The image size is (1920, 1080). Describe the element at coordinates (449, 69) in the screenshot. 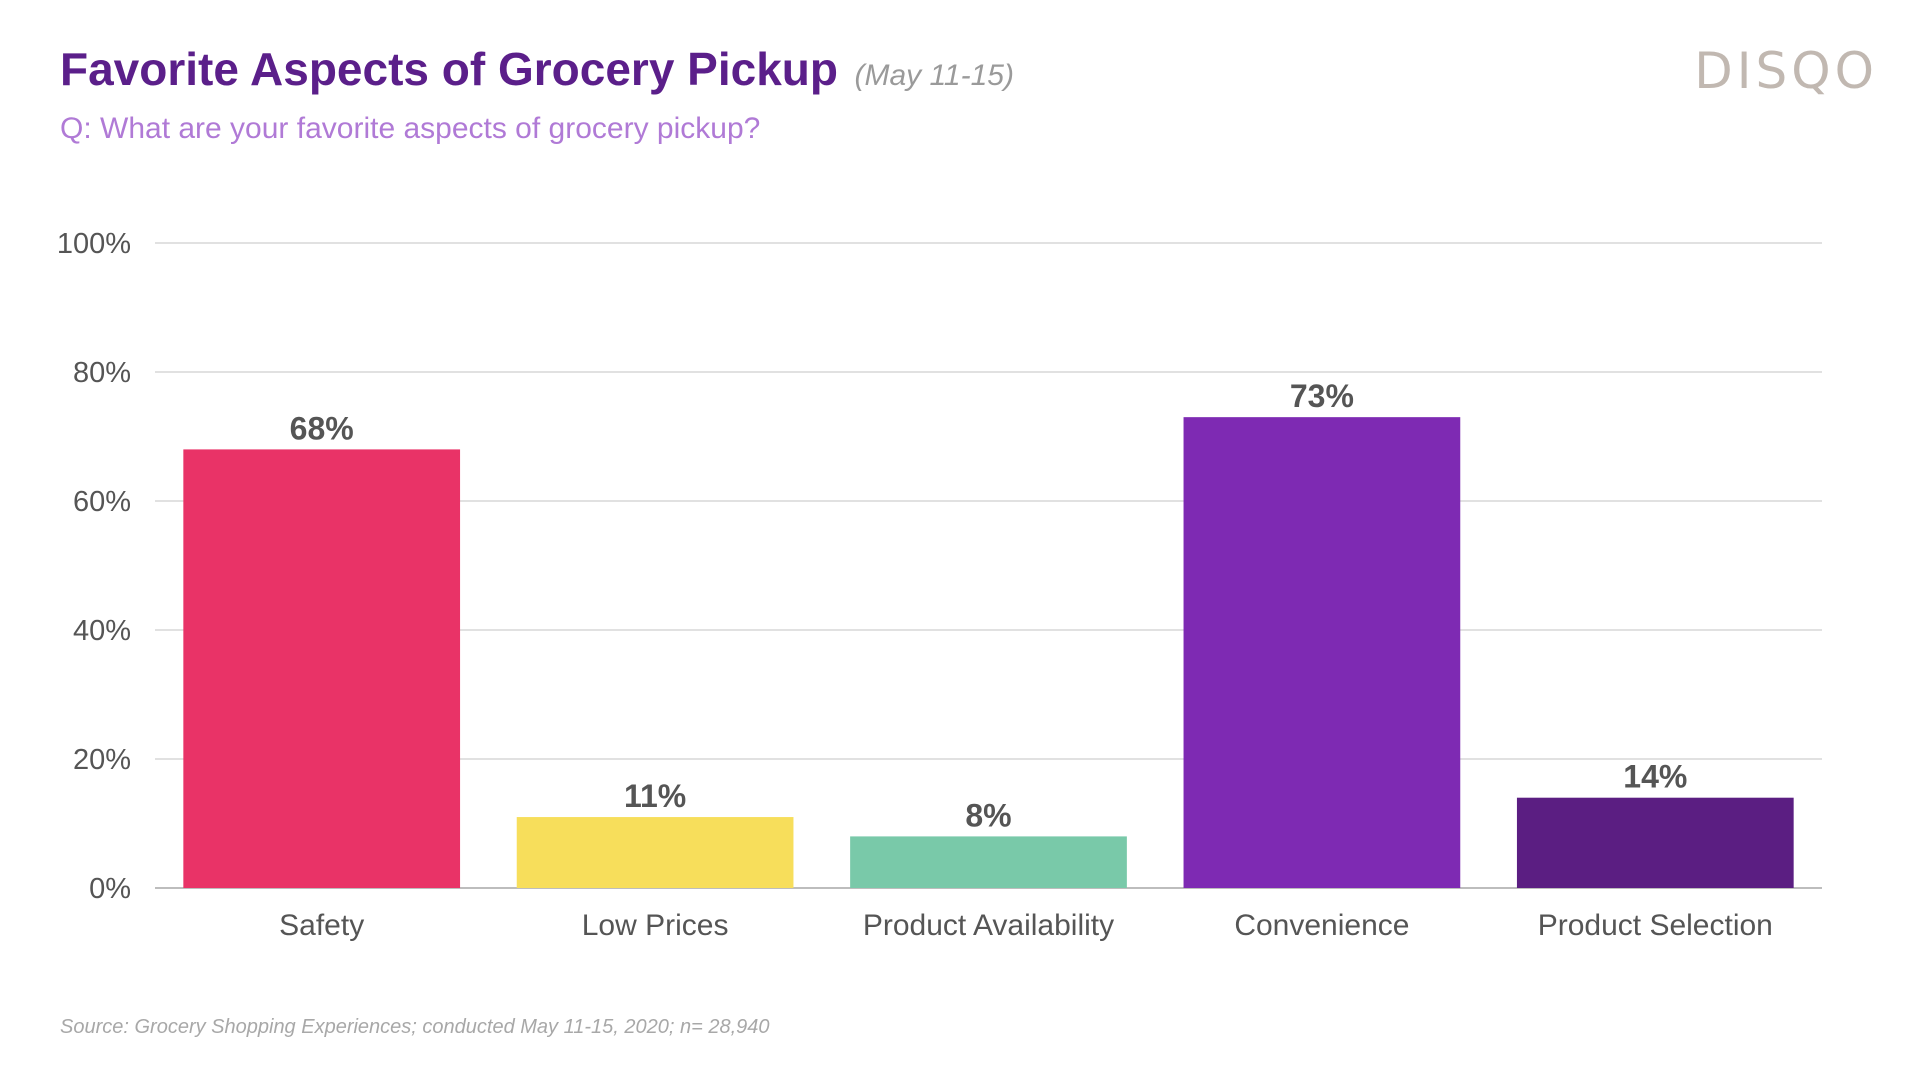

I see `chart-title: Favorite Aspects of Grocery Pickup` at that location.